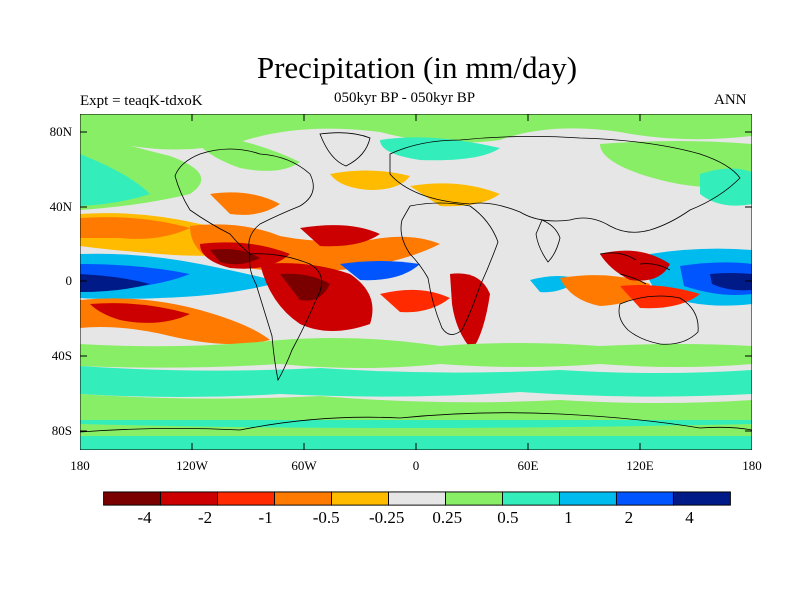  Describe the element at coordinates (141, 101) in the screenshot. I see `experiment-label: Expt = teaqK-tdxoK` at that location.